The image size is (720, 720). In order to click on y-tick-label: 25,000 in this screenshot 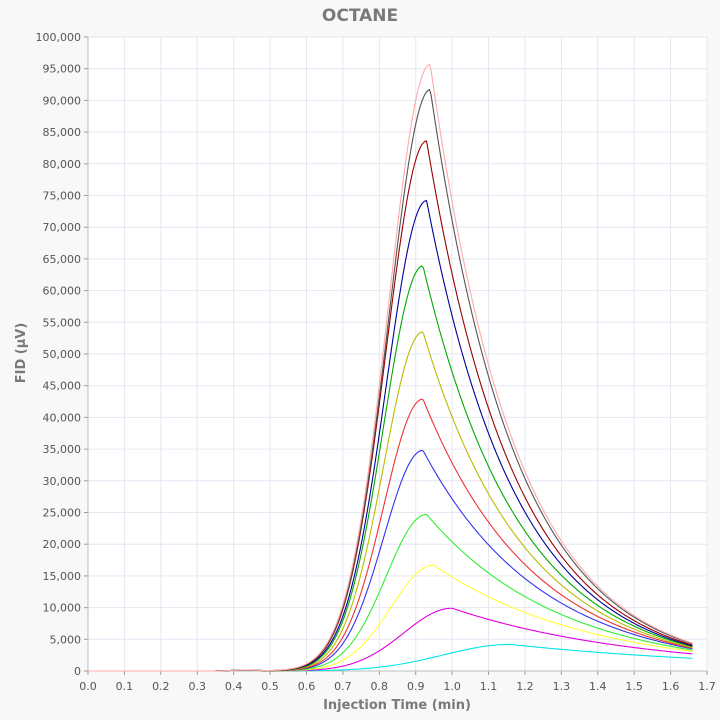, I will do `click(62, 513)`.